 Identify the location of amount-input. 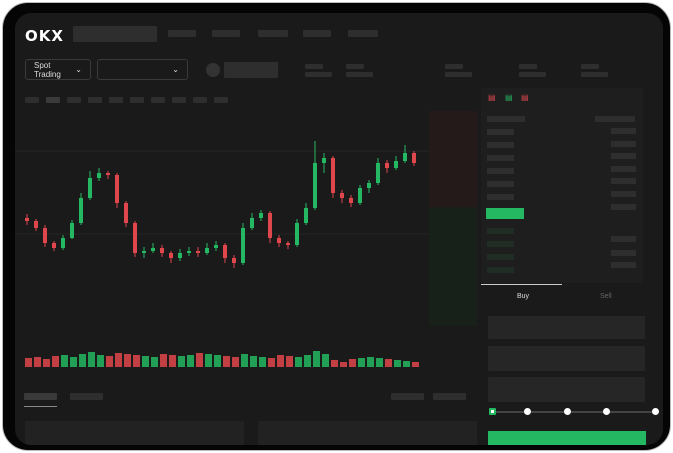
(566, 358).